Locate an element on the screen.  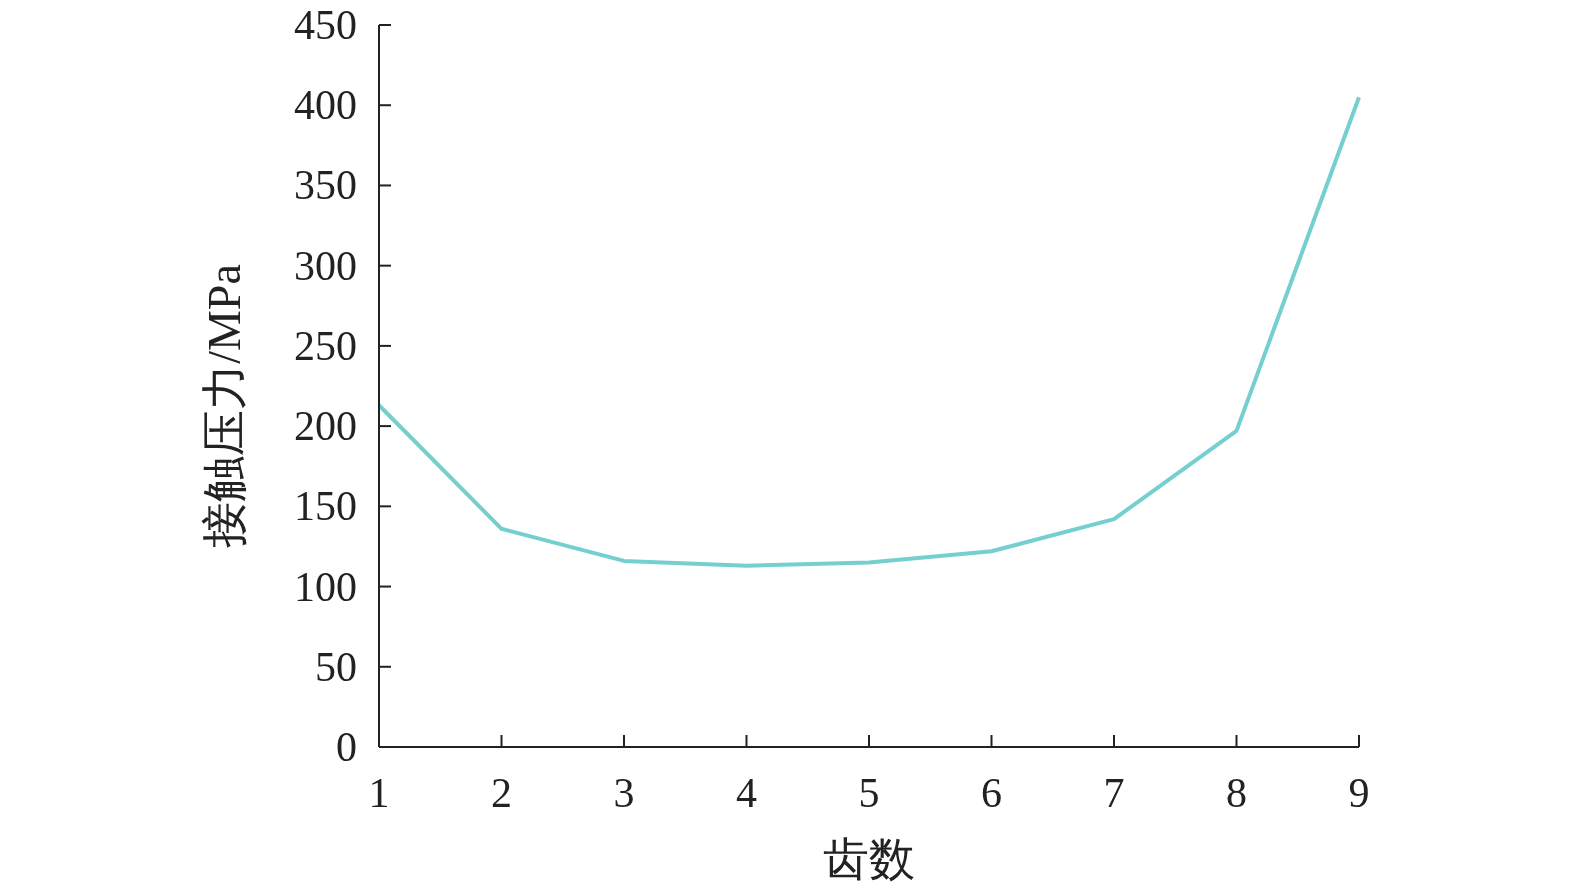
x-tick-label: 5 is located at coordinates (869, 793).